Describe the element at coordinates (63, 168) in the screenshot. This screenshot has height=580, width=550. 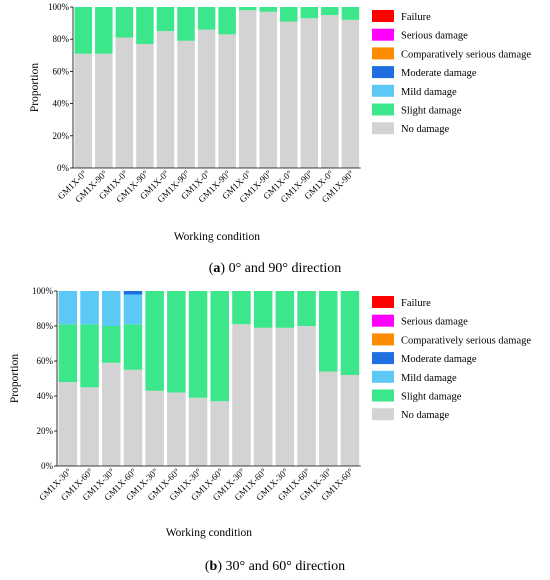
I see `y-tick-label: 0%` at that location.